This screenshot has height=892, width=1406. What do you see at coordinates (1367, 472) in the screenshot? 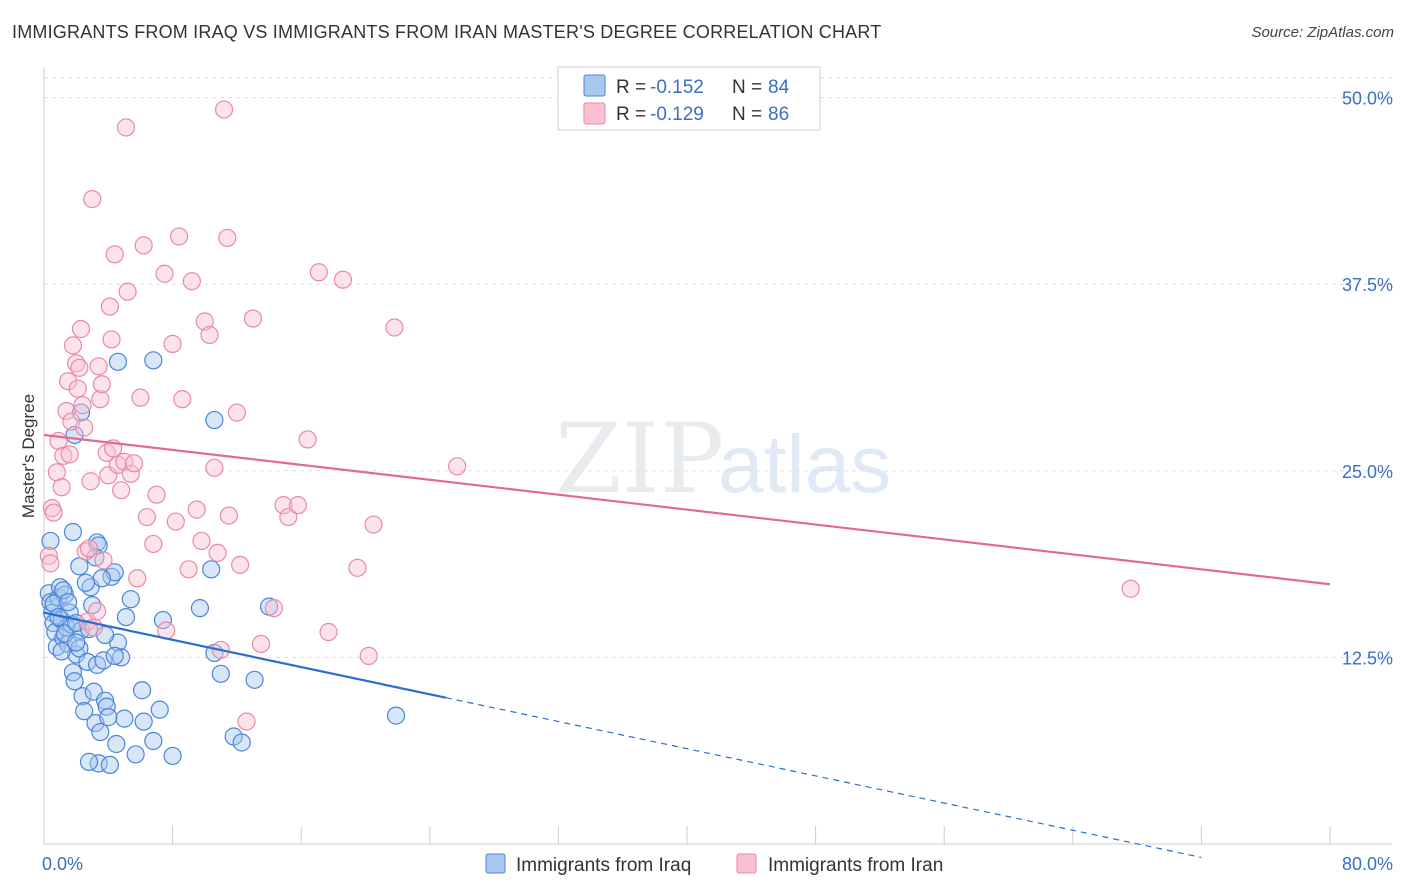
I see `y-tick-label: 25.0%` at bounding box center [1367, 472].